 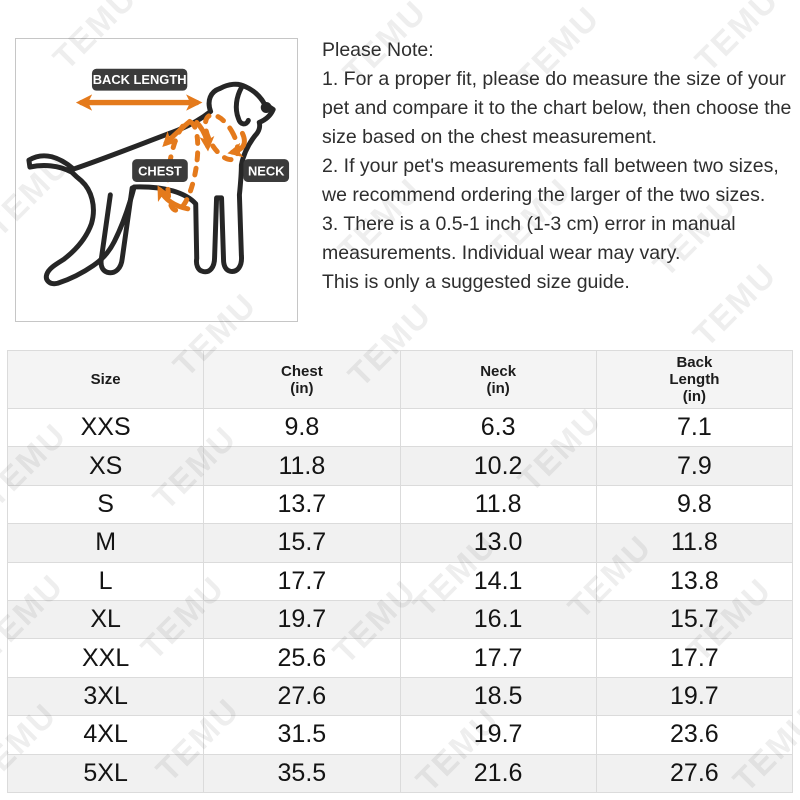 What do you see at coordinates (177, 132) in the screenshot?
I see `chest-arrow-top-left` at bounding box center [177, 132].